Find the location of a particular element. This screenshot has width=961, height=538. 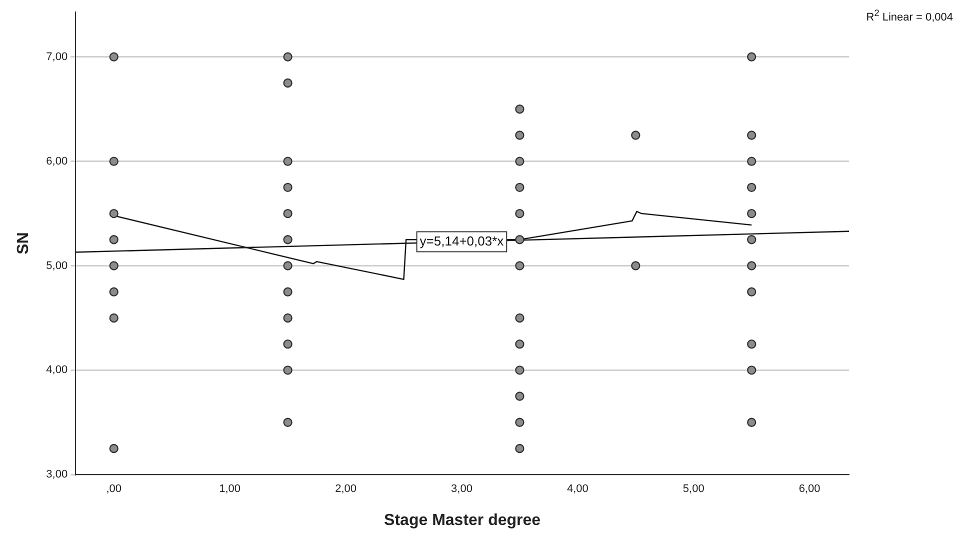

x-axis-title: Stage Master degree is located at coordinates (462, 520).